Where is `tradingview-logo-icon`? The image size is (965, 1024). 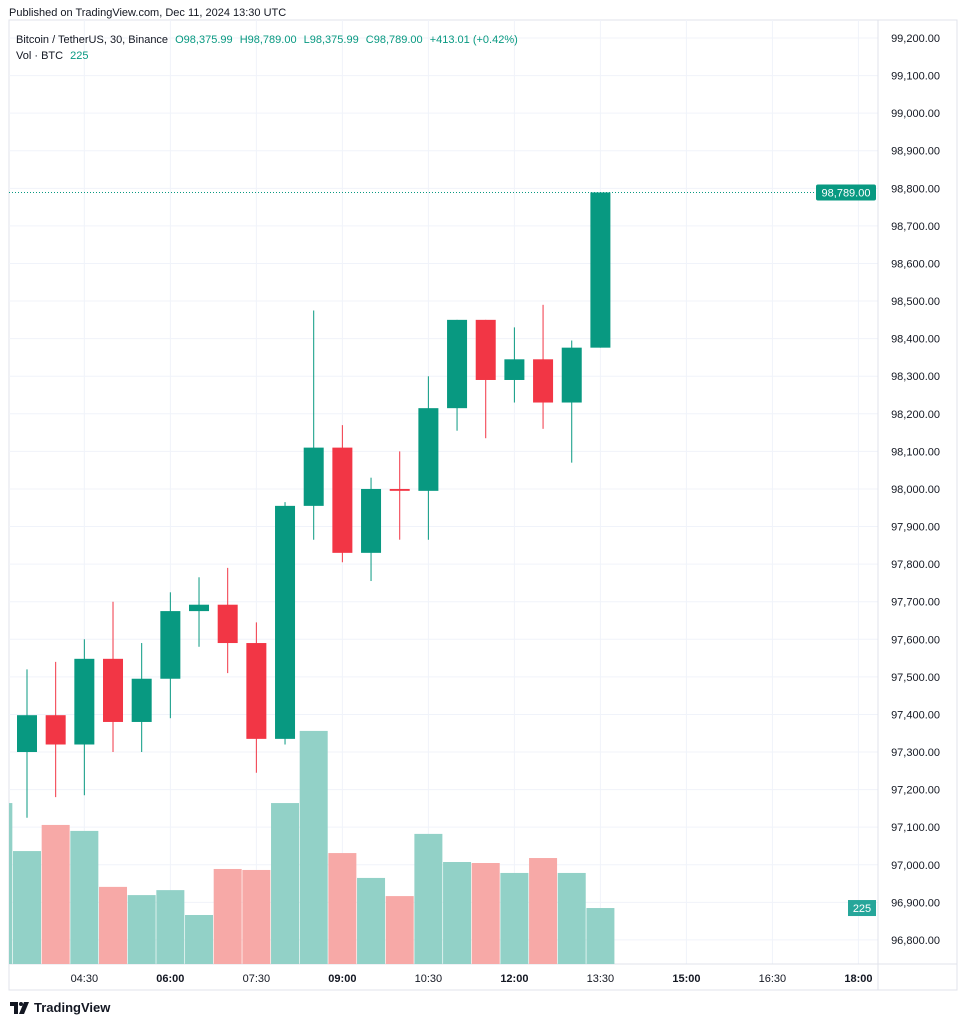 tradingview-logo-icon is located at coordinates (19, 1007).